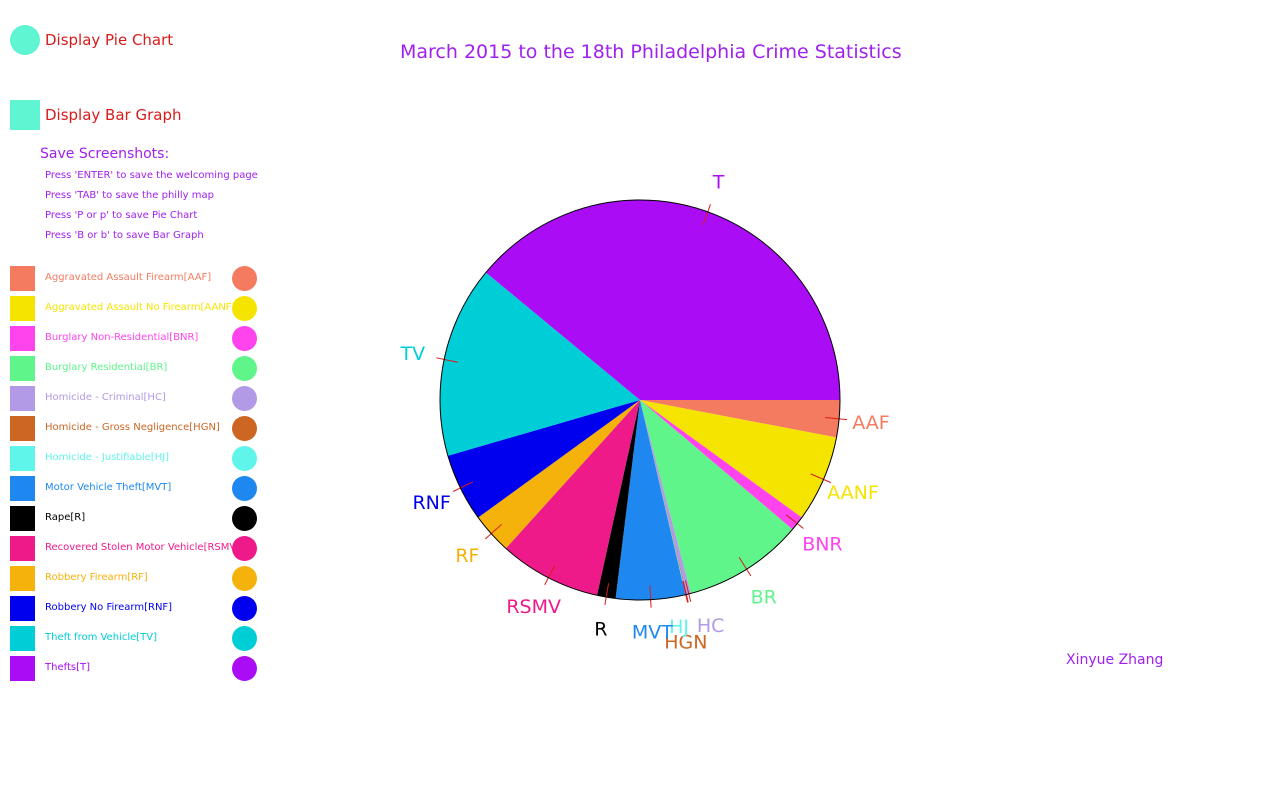 The width and height of the screenshot is (1280, 800). Describe the element at coordinates (607, 594) in the screenshot. I see `pie-tick-r` at that location.